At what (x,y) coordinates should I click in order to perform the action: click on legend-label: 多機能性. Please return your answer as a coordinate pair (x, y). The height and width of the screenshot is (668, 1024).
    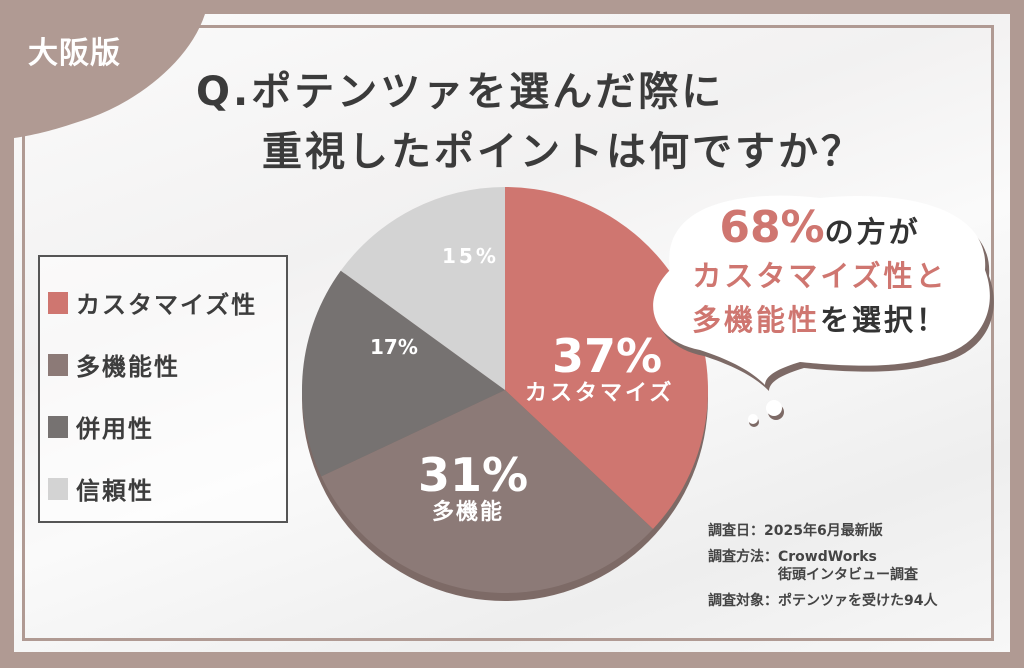
    Looking at the image, I should click on (128, 367).